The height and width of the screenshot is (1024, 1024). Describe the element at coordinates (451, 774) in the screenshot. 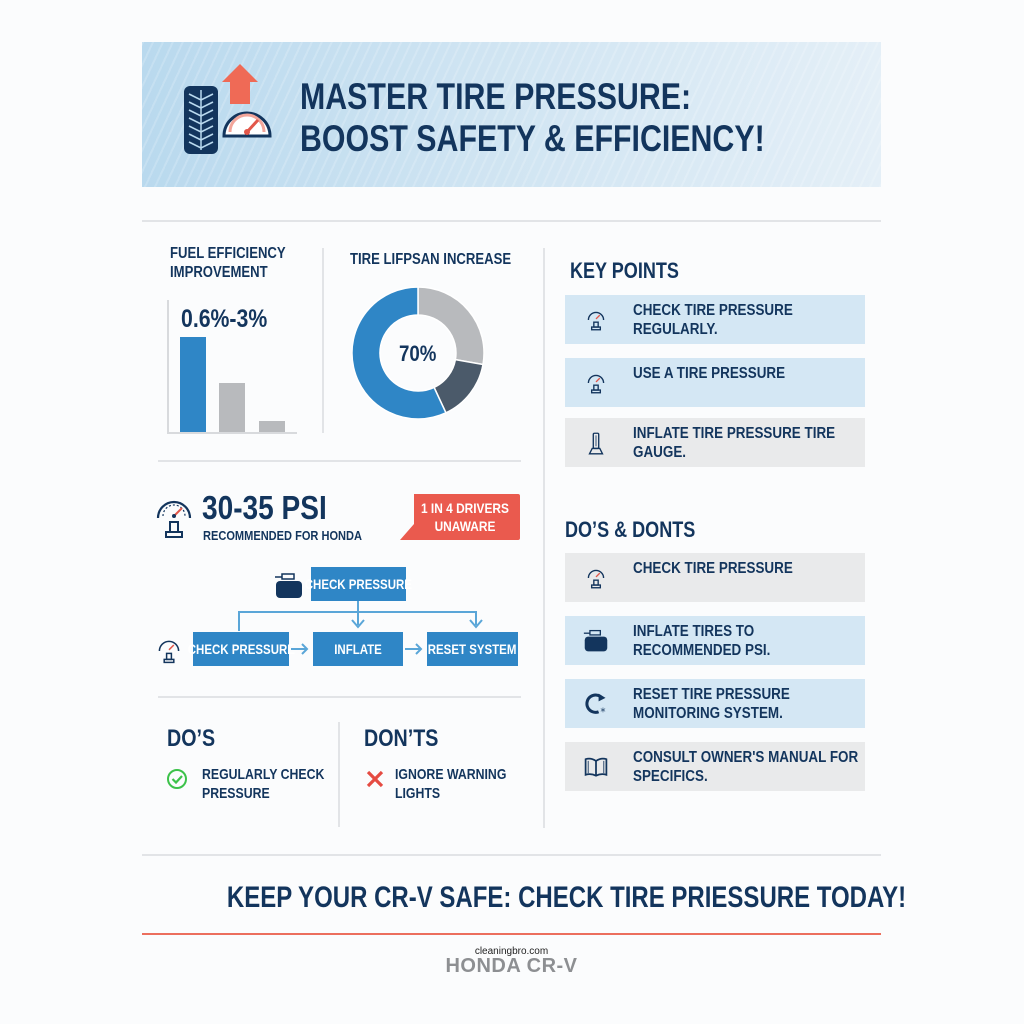

I see `donts-item-line-1: IGNORE WARNING` at that location.